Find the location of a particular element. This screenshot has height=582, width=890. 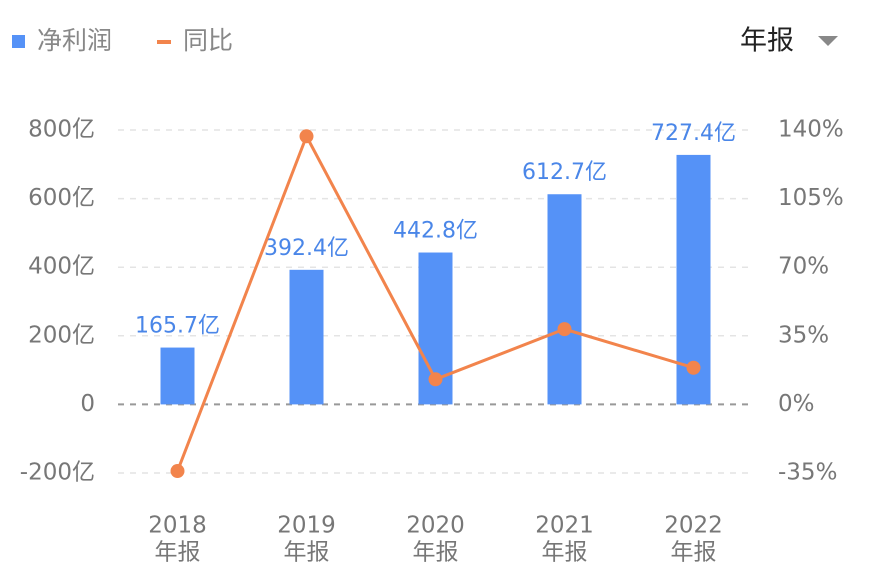

y2-tick-label: 140% is located at coordinates (811, 130).